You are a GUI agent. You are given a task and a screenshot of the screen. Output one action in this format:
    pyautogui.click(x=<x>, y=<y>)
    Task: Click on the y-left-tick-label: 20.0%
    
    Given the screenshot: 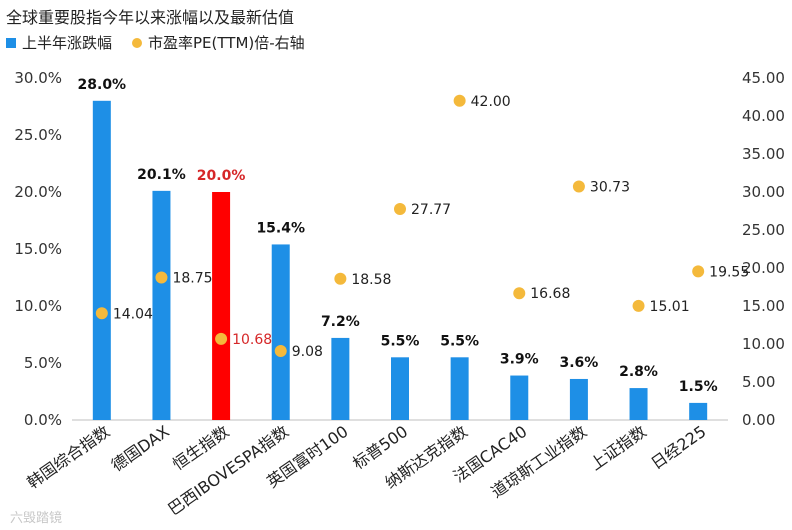 What is the action you would take?
    pyautogui.click(x=38, y=192)
    